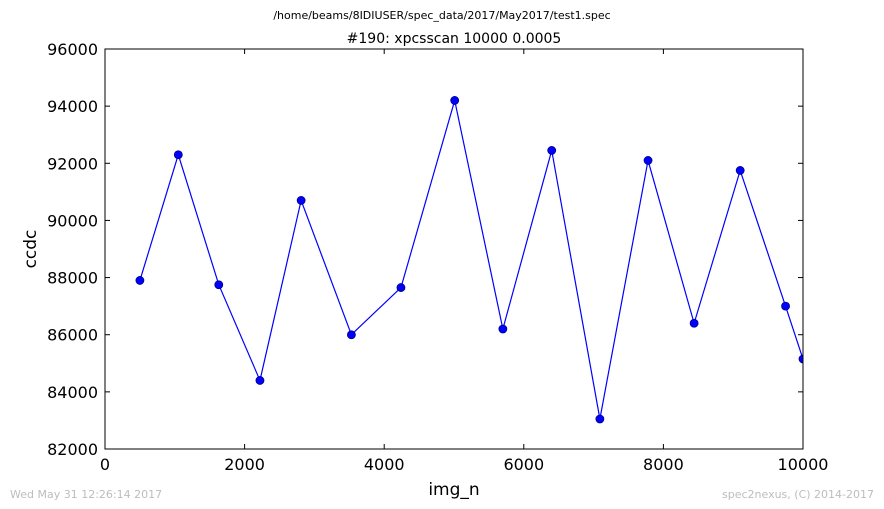  I want to click on x-axis-label: img_n, so click(453, 490).